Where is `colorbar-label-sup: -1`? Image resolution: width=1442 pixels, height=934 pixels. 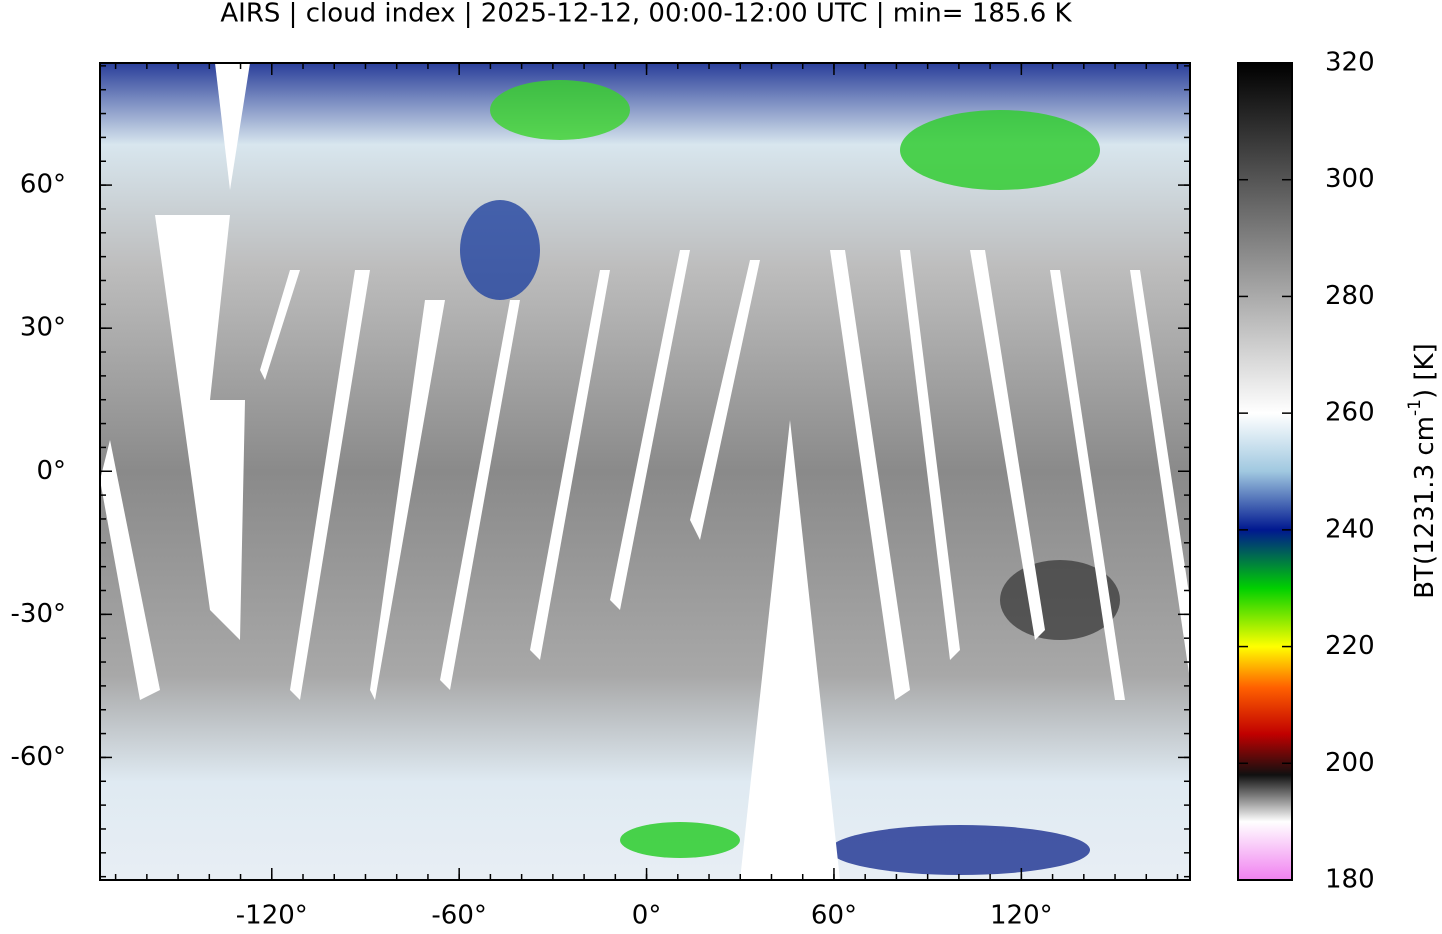
colorbar-label-sup: -1 is located at coordinates (1415, 407).